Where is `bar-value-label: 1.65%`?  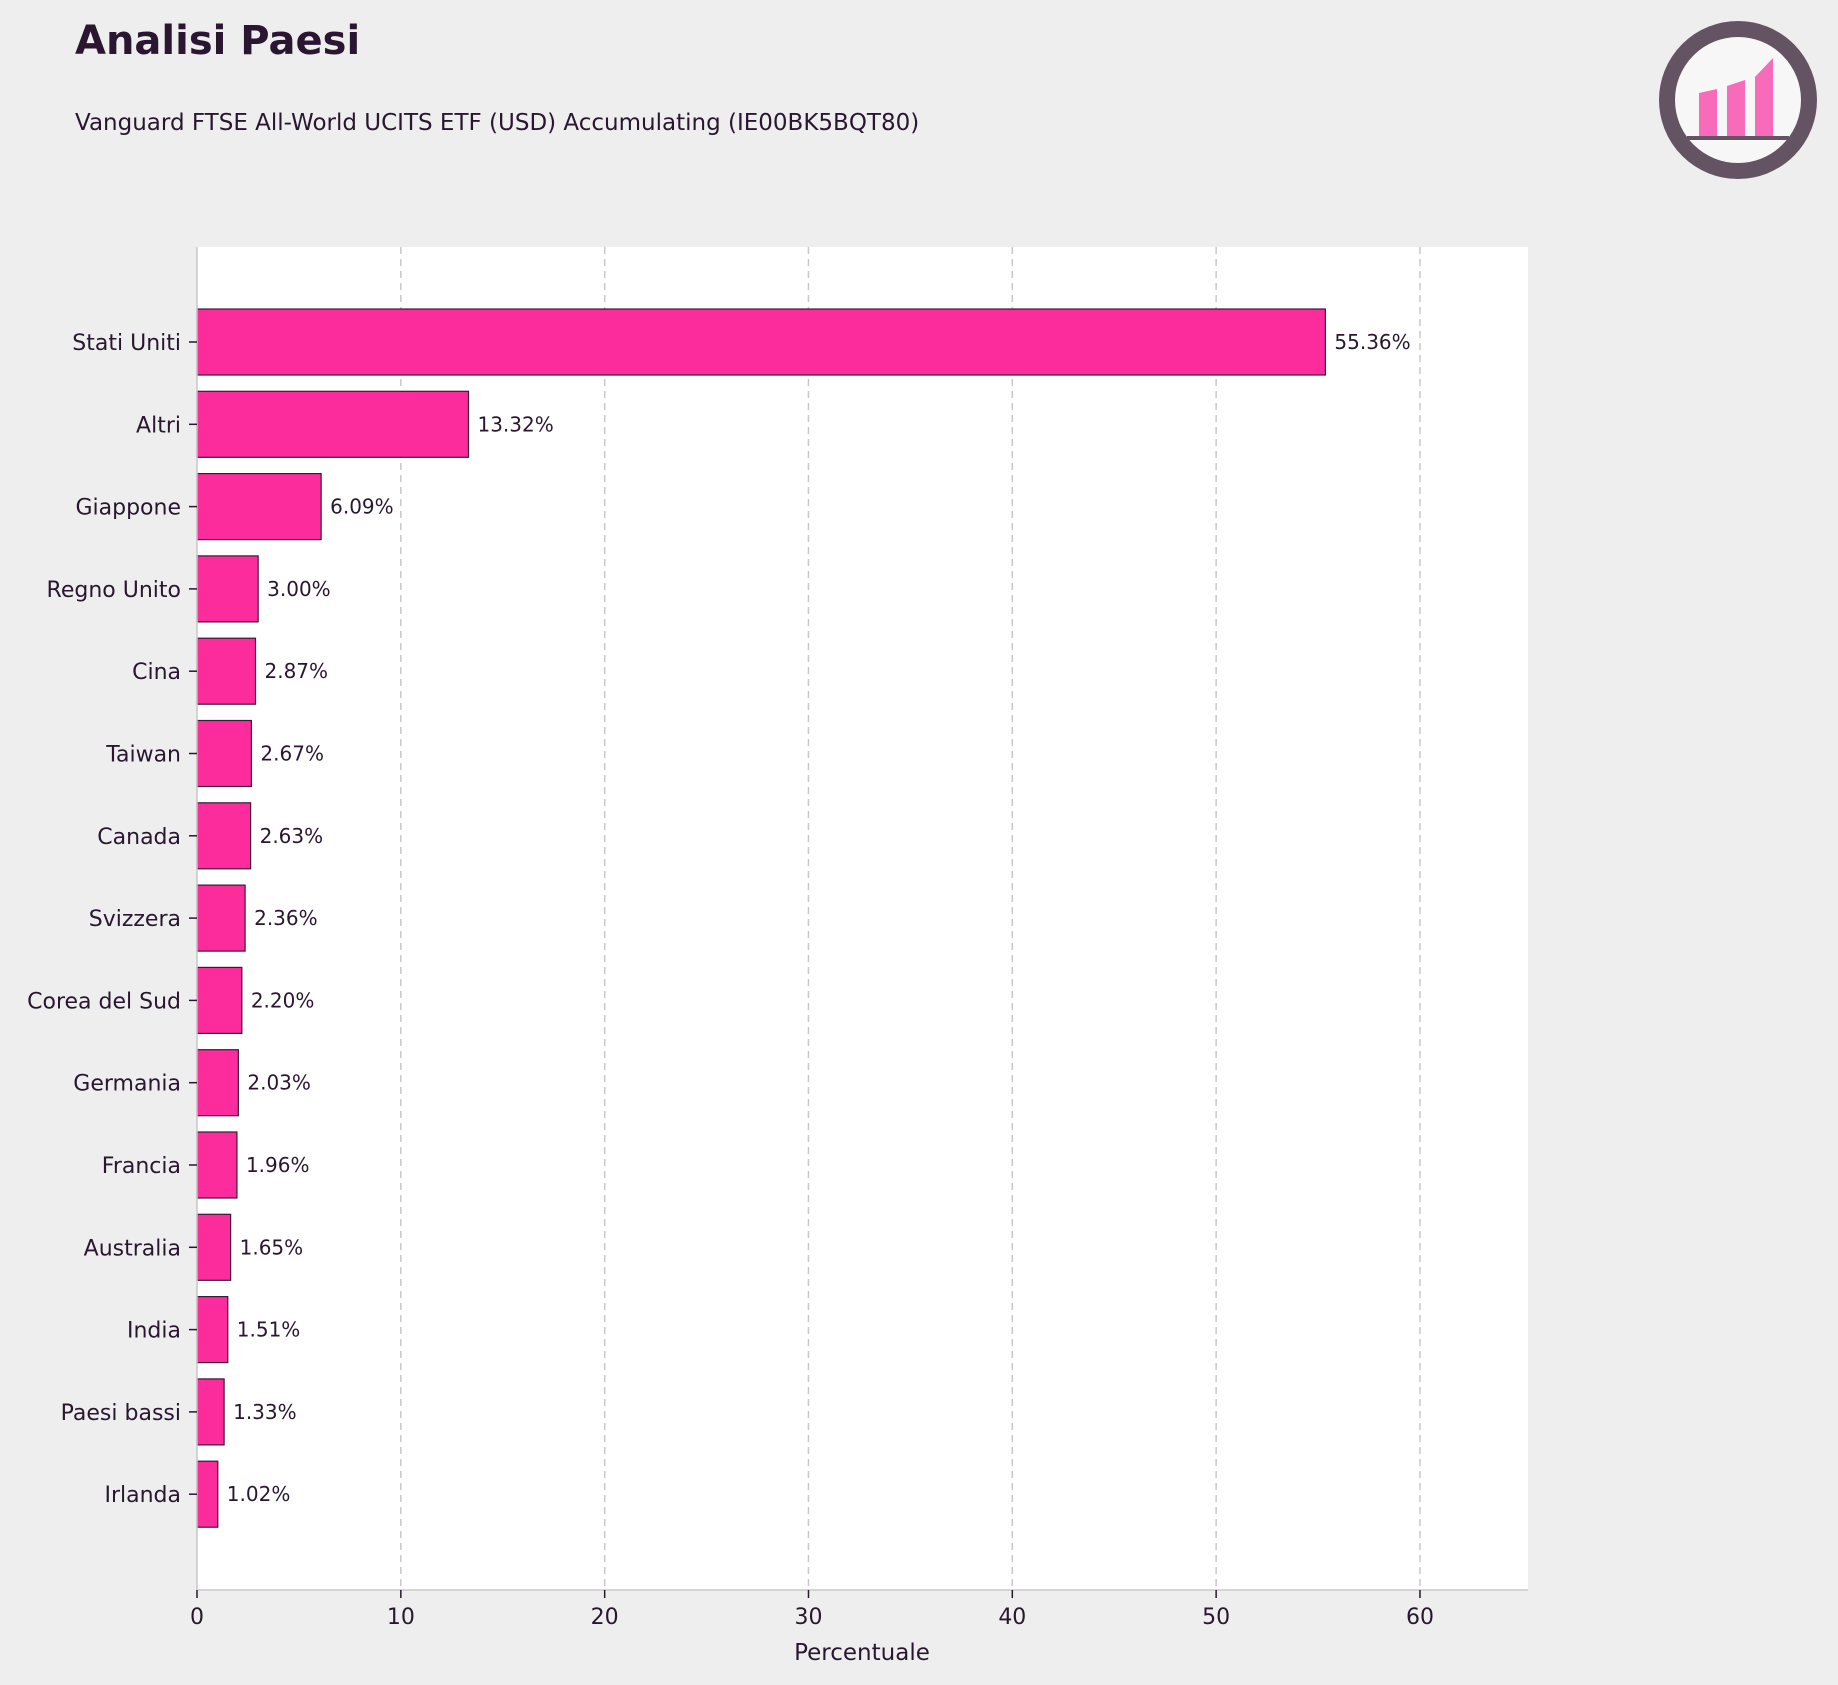
bar-value-label: 1.65% is located at coordinates (272, 1247).